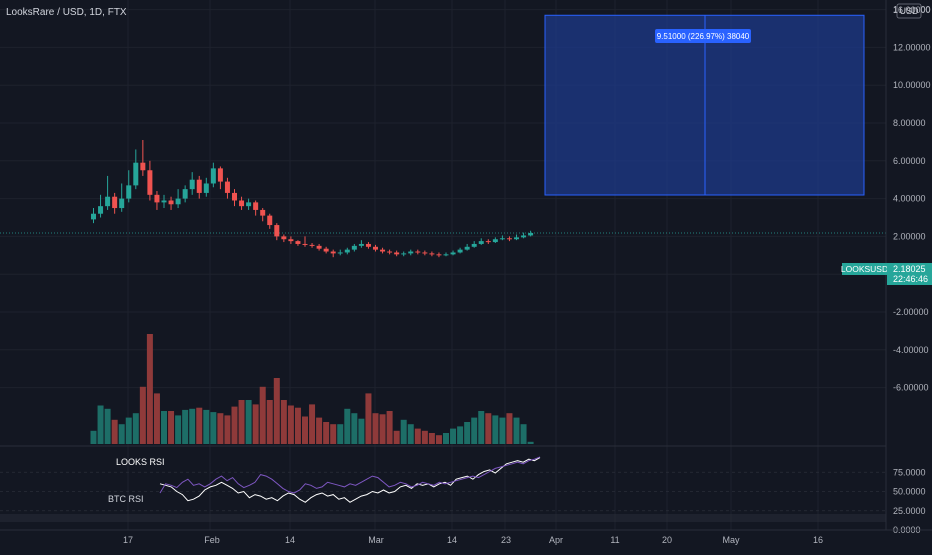 This screenshot has height=555, width=932. I want to click on rsi-axis-label: 75.0000, so click(909, 472).